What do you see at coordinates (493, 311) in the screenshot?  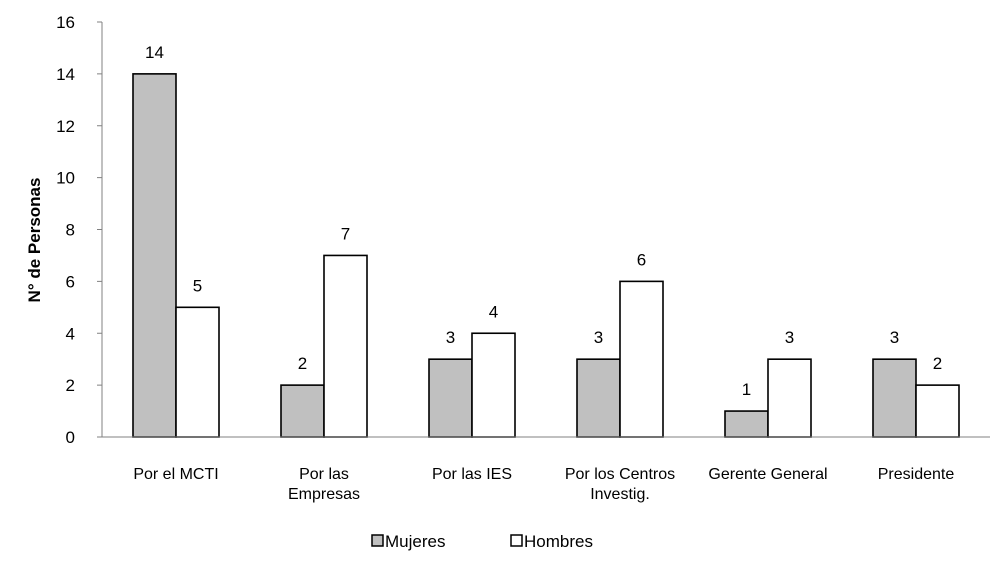 I see `data-label: 4` at bounding box center [493, 311].